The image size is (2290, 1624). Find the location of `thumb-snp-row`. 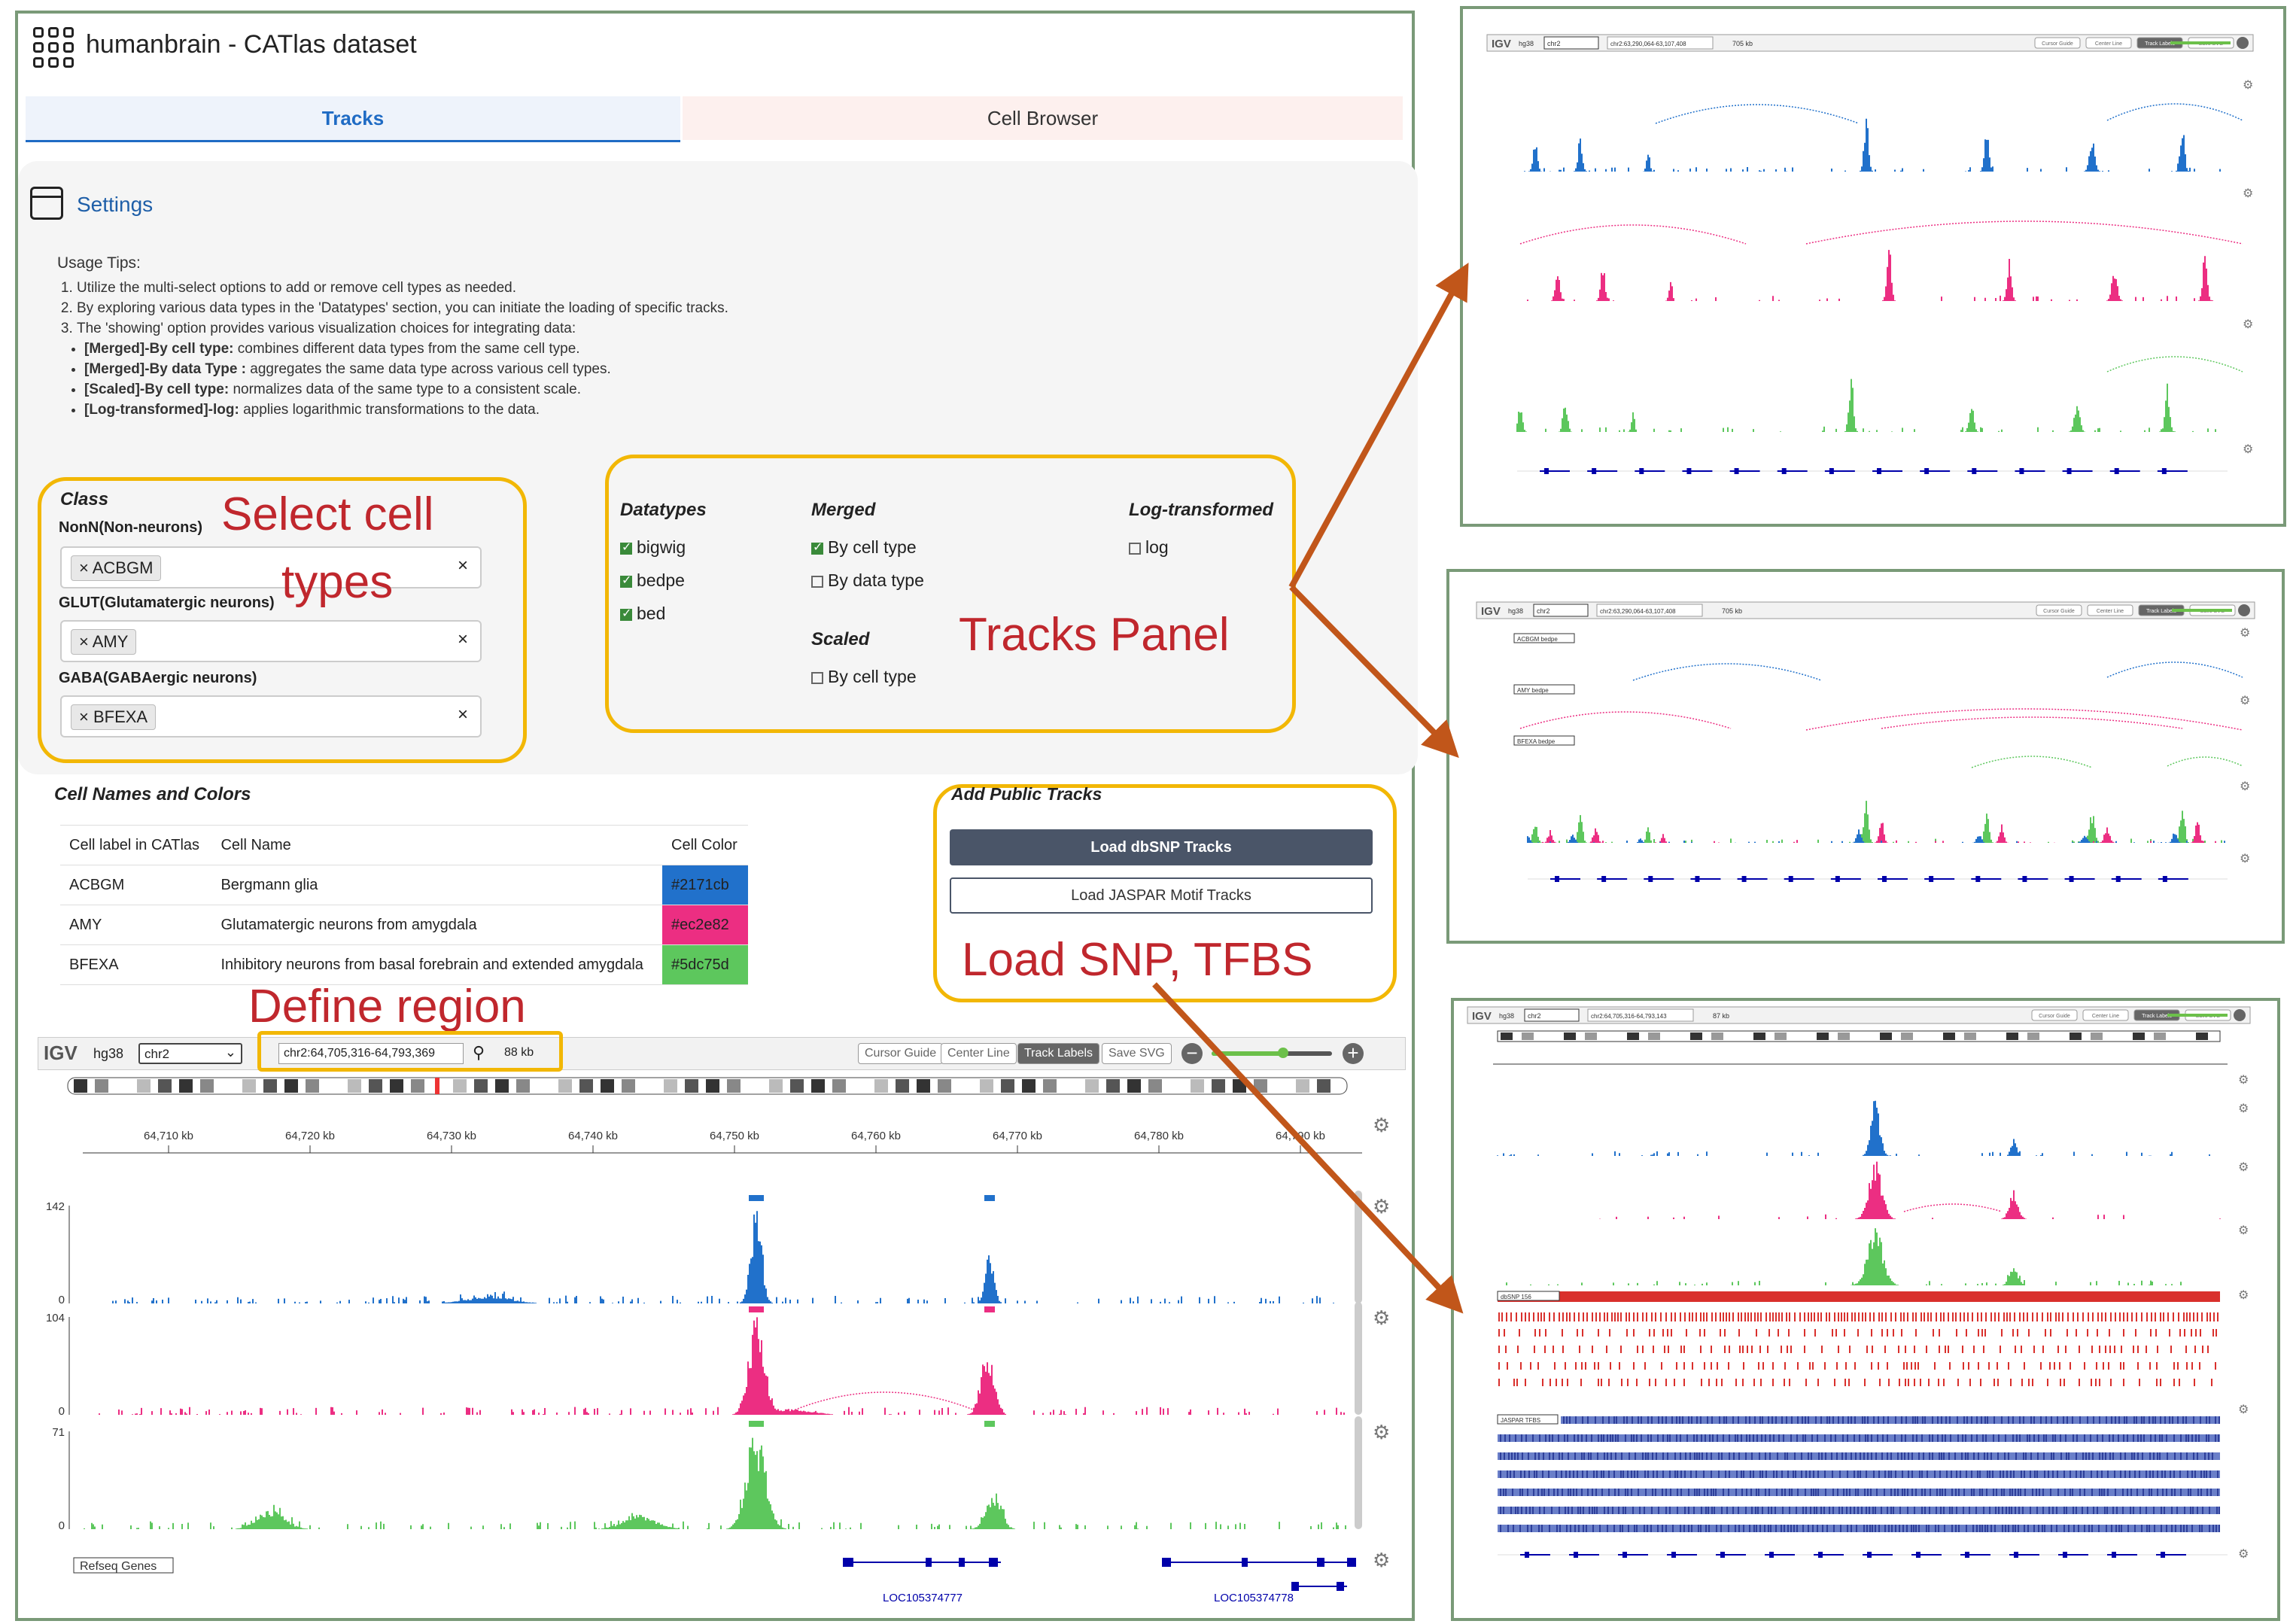

thumb-snp-row is located at coordinates (1854, 1349).